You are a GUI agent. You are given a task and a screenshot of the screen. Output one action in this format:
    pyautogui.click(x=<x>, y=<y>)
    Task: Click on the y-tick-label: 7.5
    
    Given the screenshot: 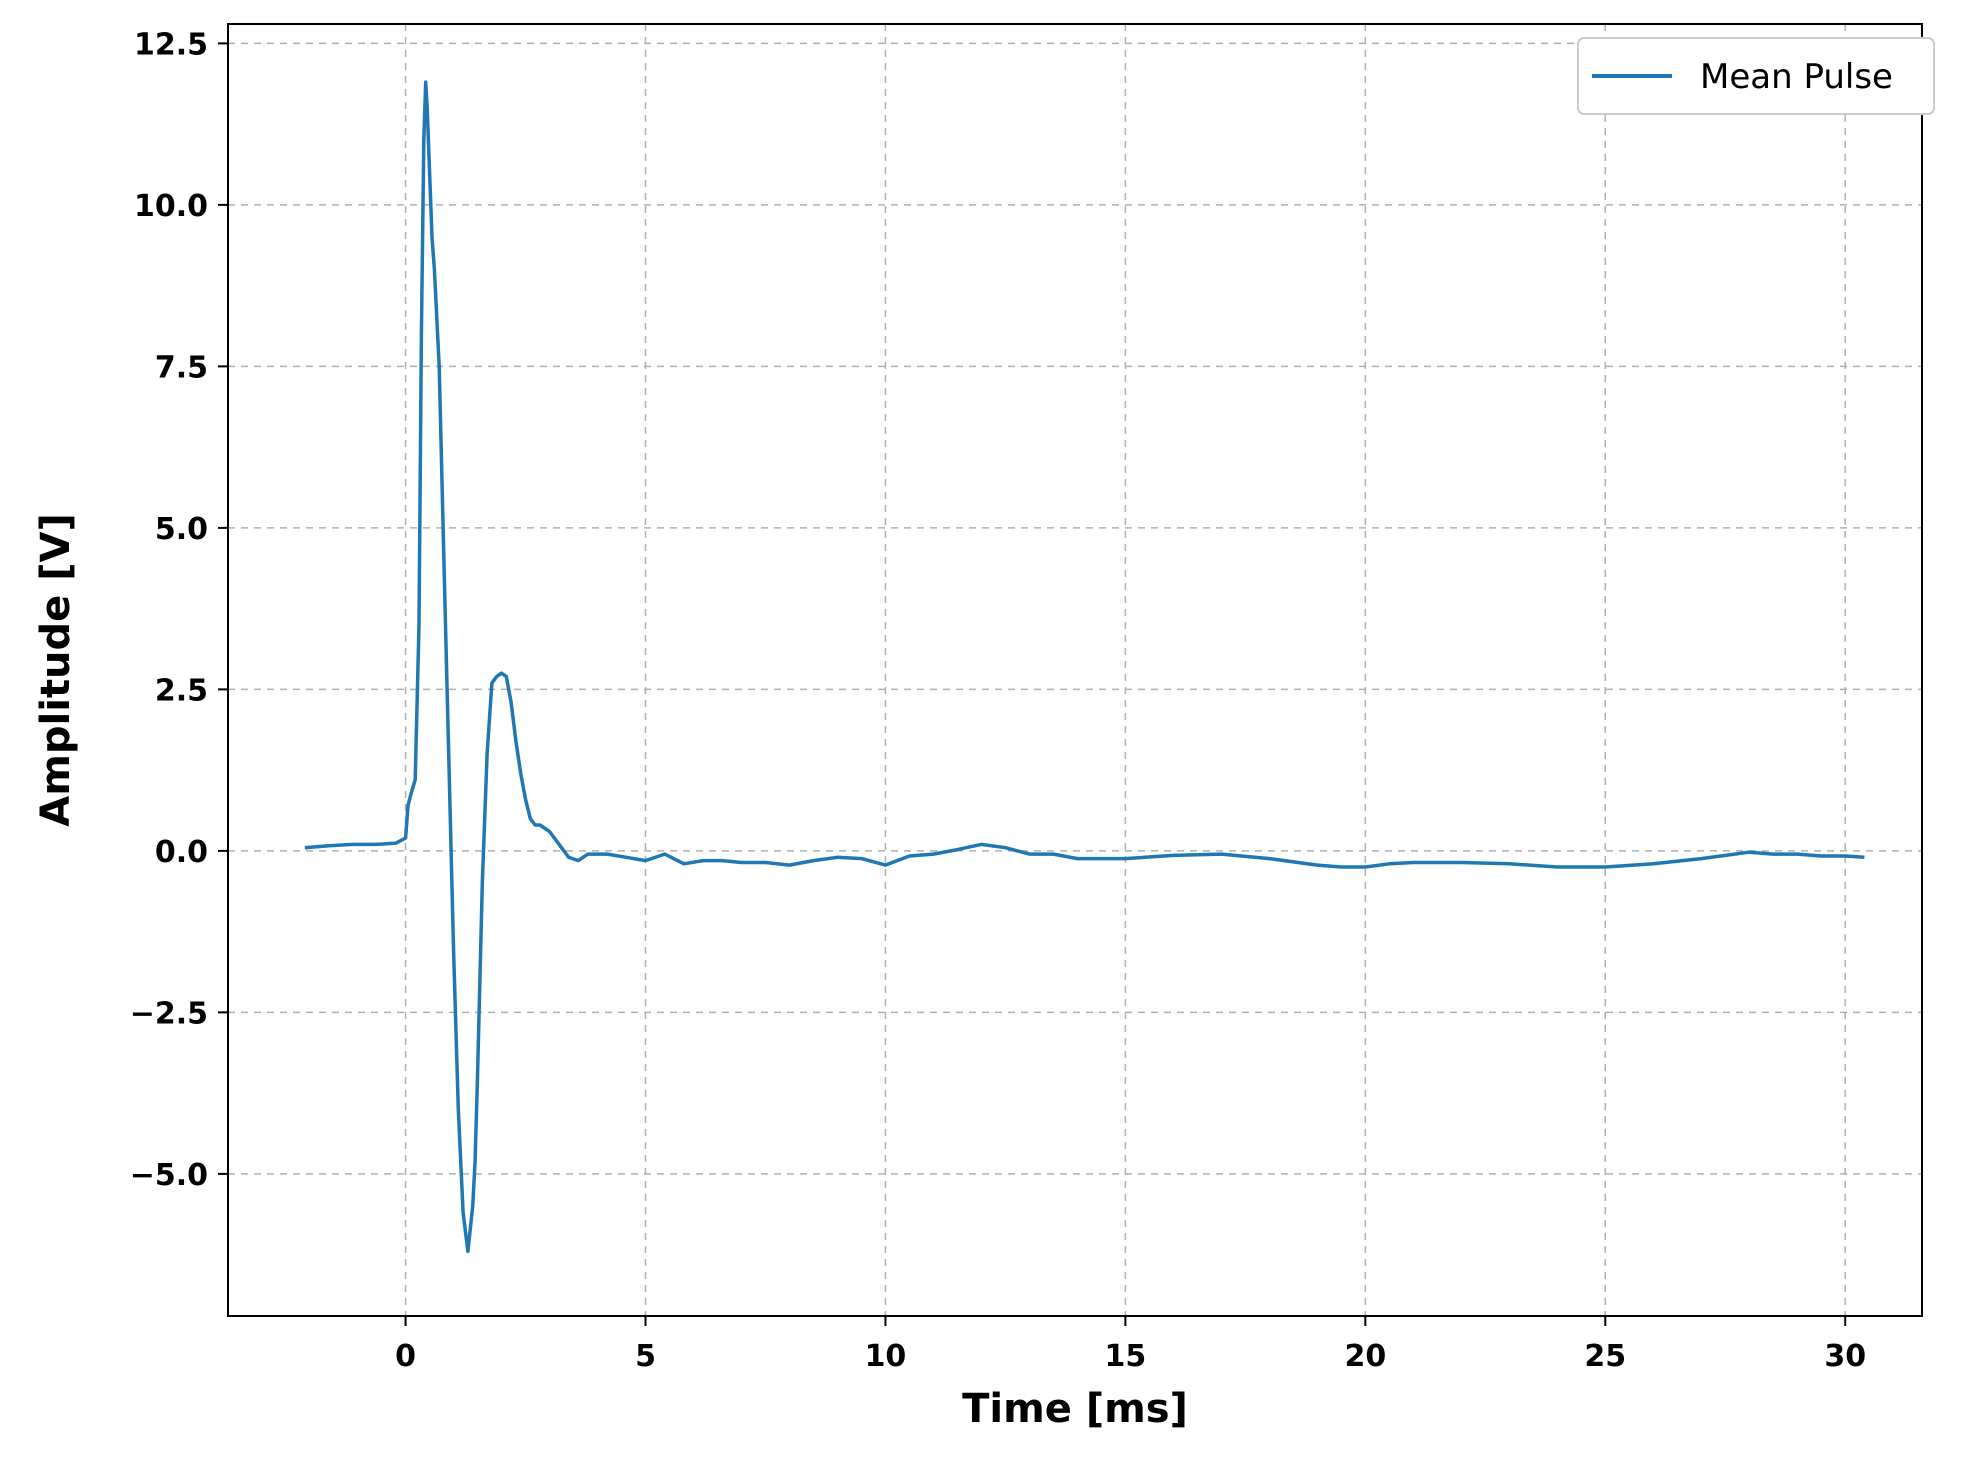 What is the action you would take?
    pyautogui.click(x=181, y=367)
    